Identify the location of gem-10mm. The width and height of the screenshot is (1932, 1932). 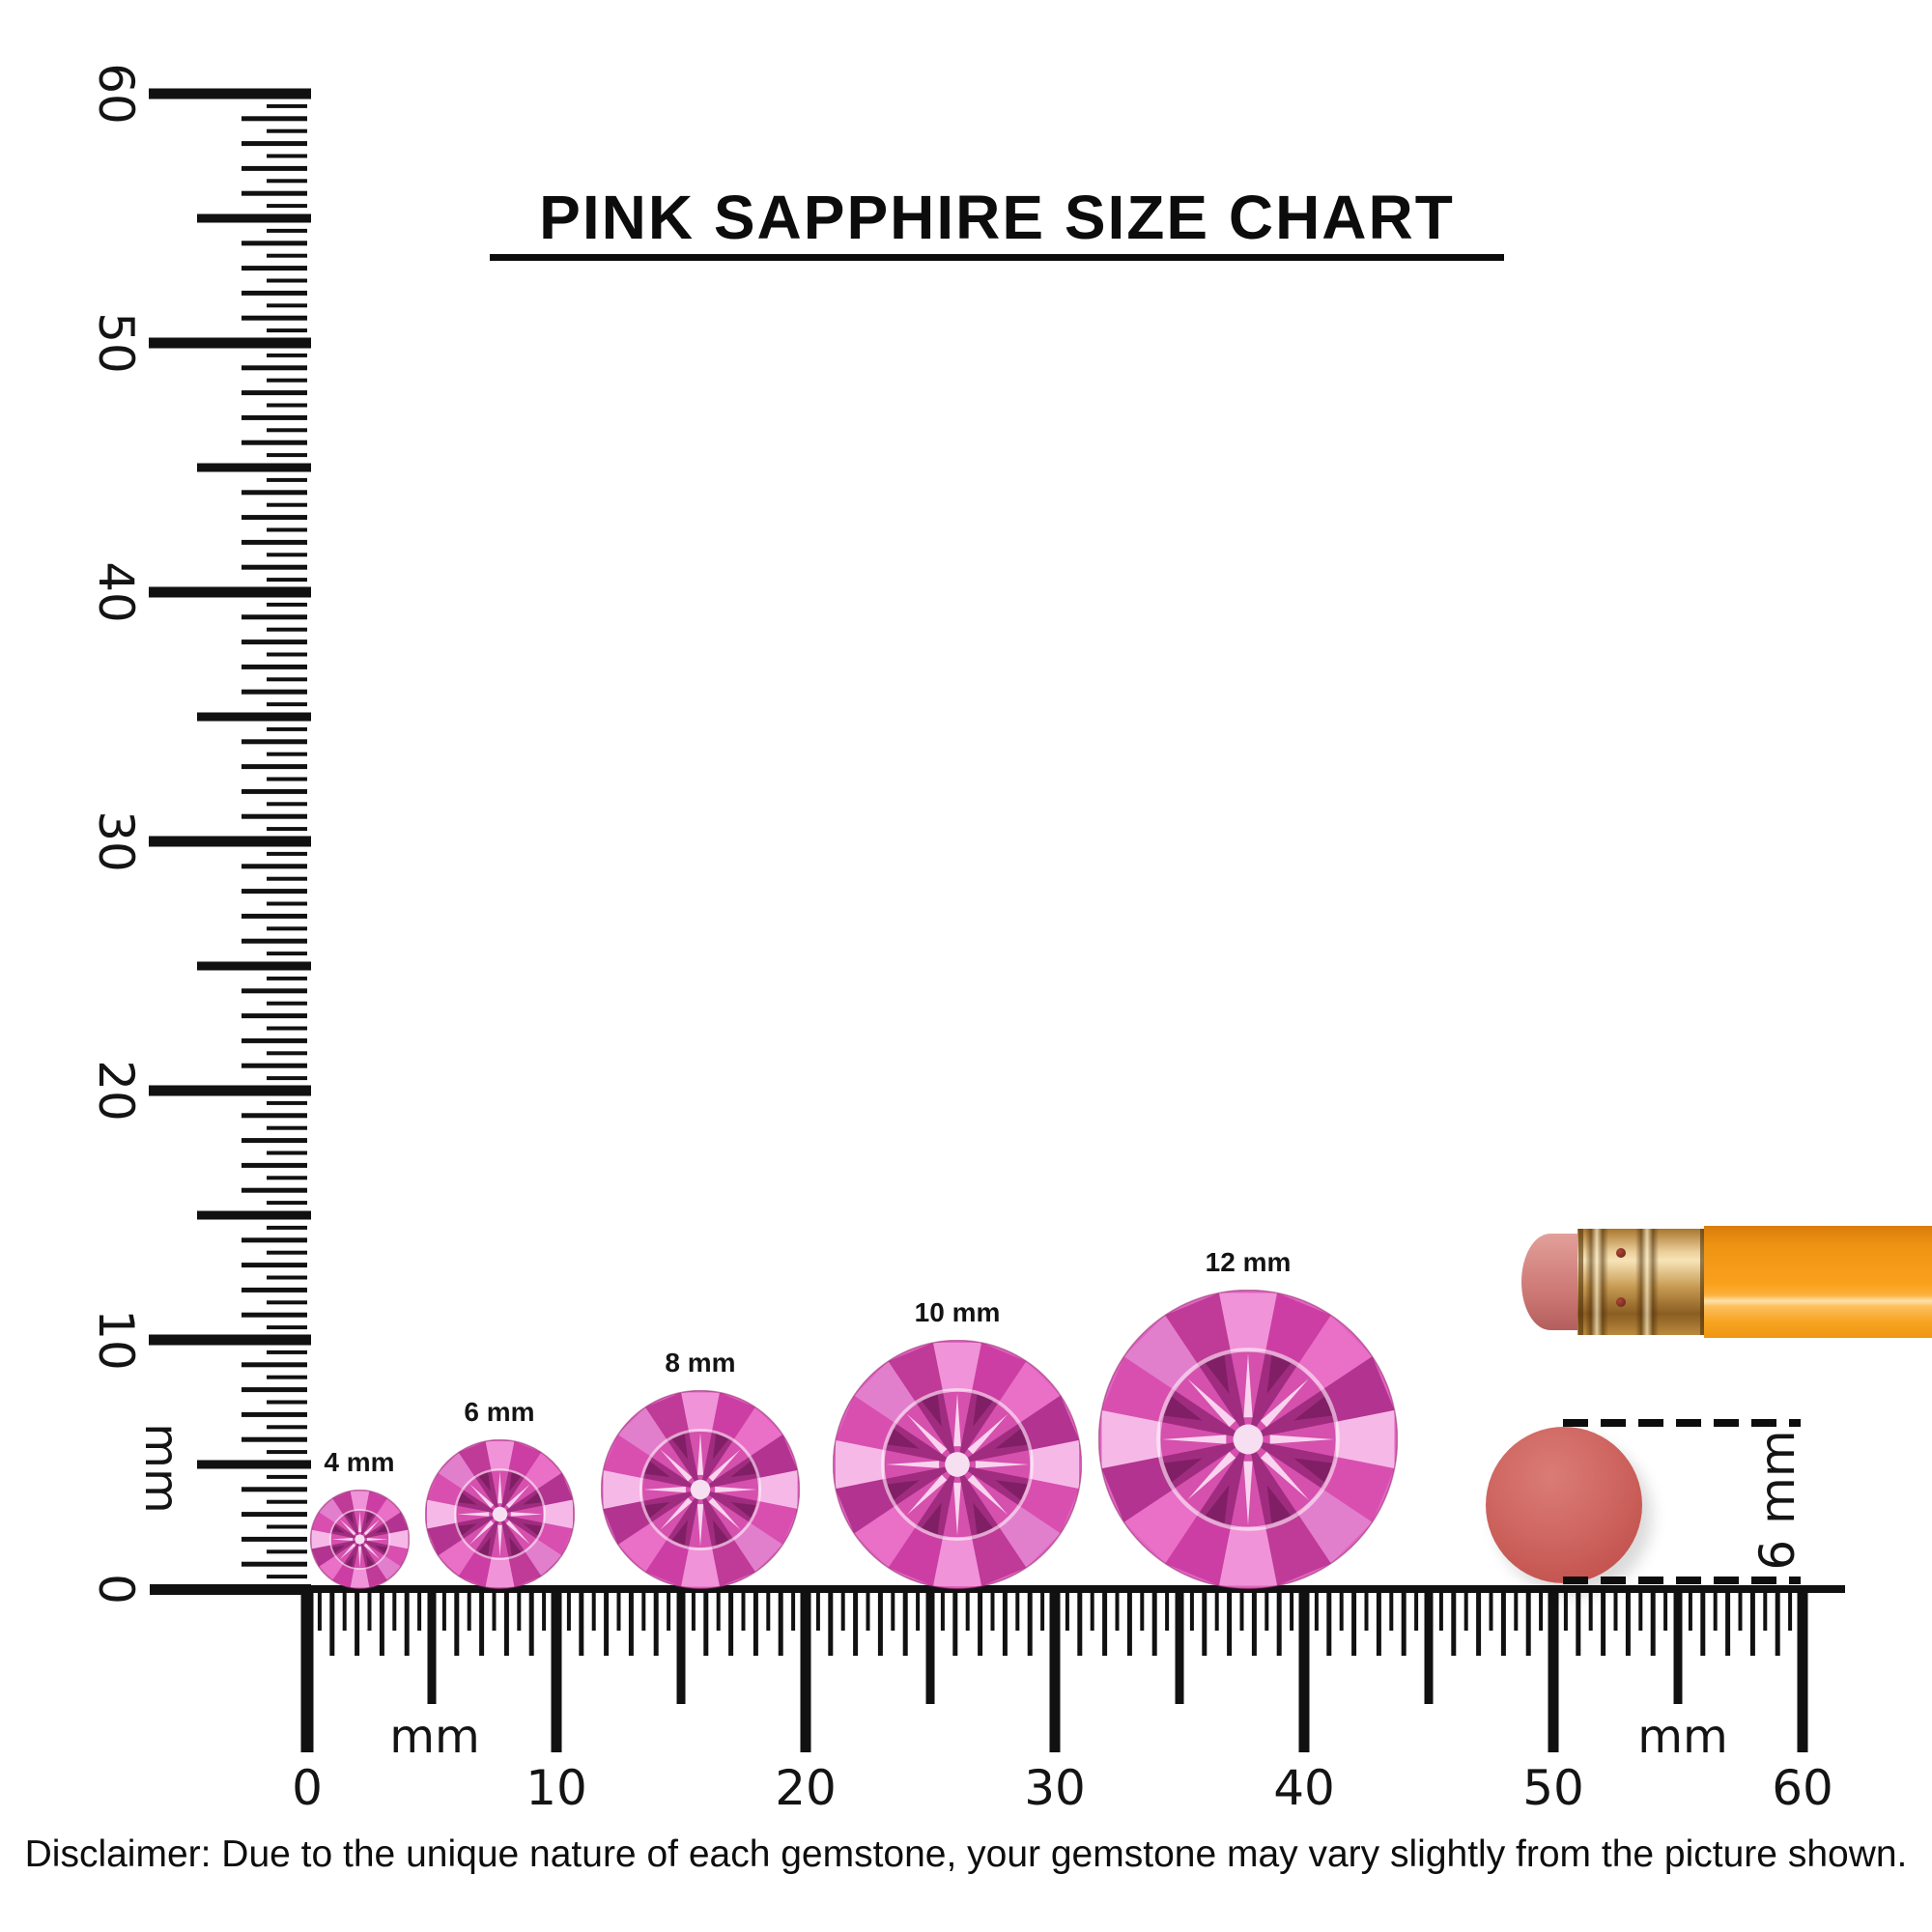
(957, 1464).